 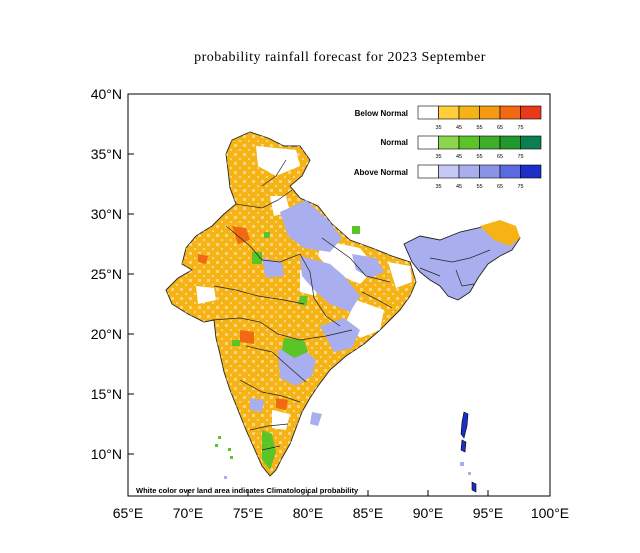 I want to click on legend-row-normal: Normal 35 45 55 65 75, so click(x=461, y=147).